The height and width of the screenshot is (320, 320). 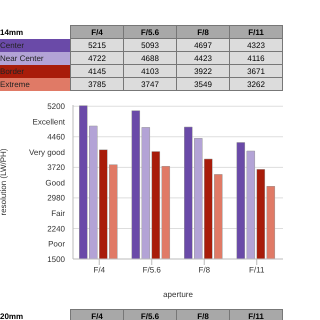 What do you see at coordinates (56, 229) in the screenshot?
I see `y-tick-label: 2240` at bounding box center [56, 229].